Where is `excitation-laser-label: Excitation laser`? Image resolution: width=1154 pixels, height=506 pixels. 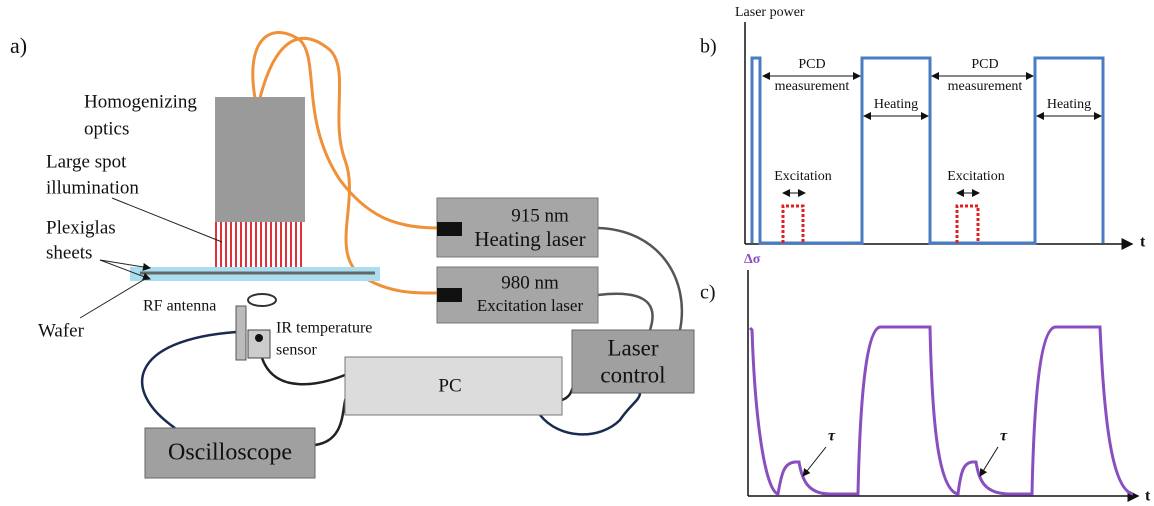 excitation-laser-label: Excitation laser is located at coordinates (530, 305).